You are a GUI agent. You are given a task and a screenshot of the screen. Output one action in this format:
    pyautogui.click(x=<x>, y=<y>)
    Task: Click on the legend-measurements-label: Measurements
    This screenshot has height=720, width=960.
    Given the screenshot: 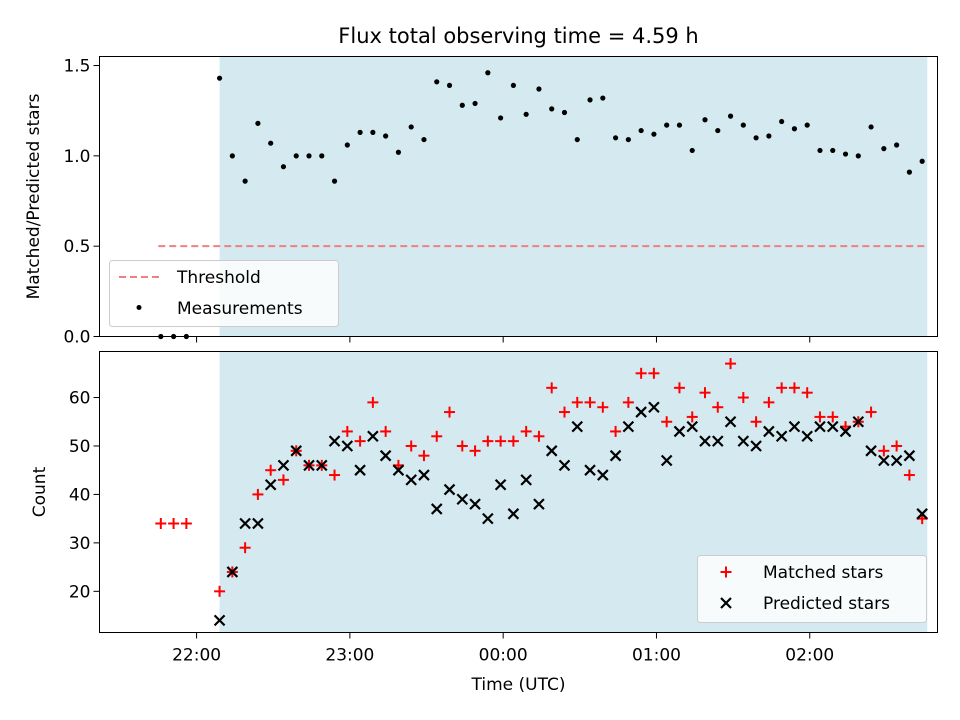 What is the action you would take?
    pyautogui.click(x=240, y=309)
    